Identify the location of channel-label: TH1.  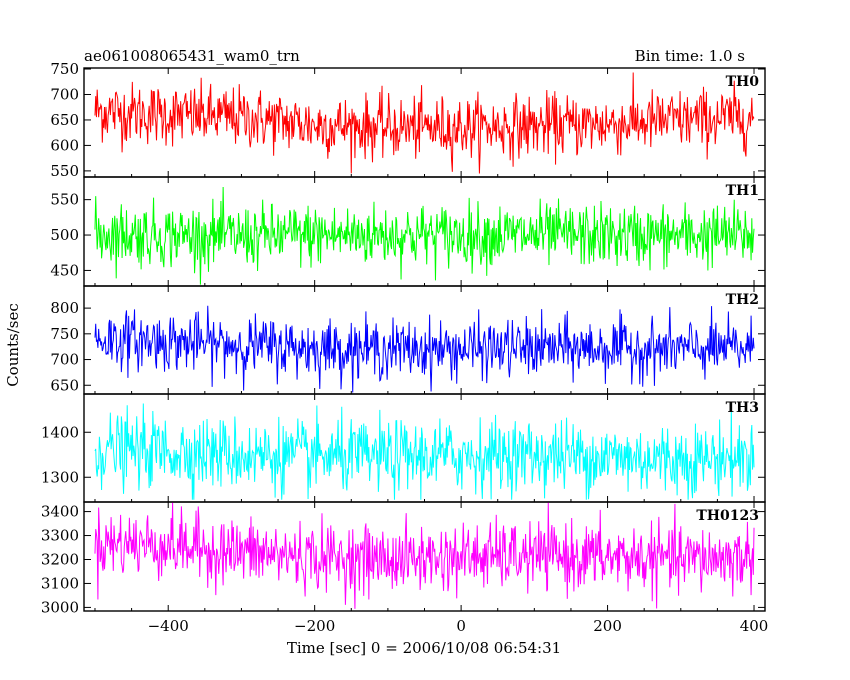
(742, 191).